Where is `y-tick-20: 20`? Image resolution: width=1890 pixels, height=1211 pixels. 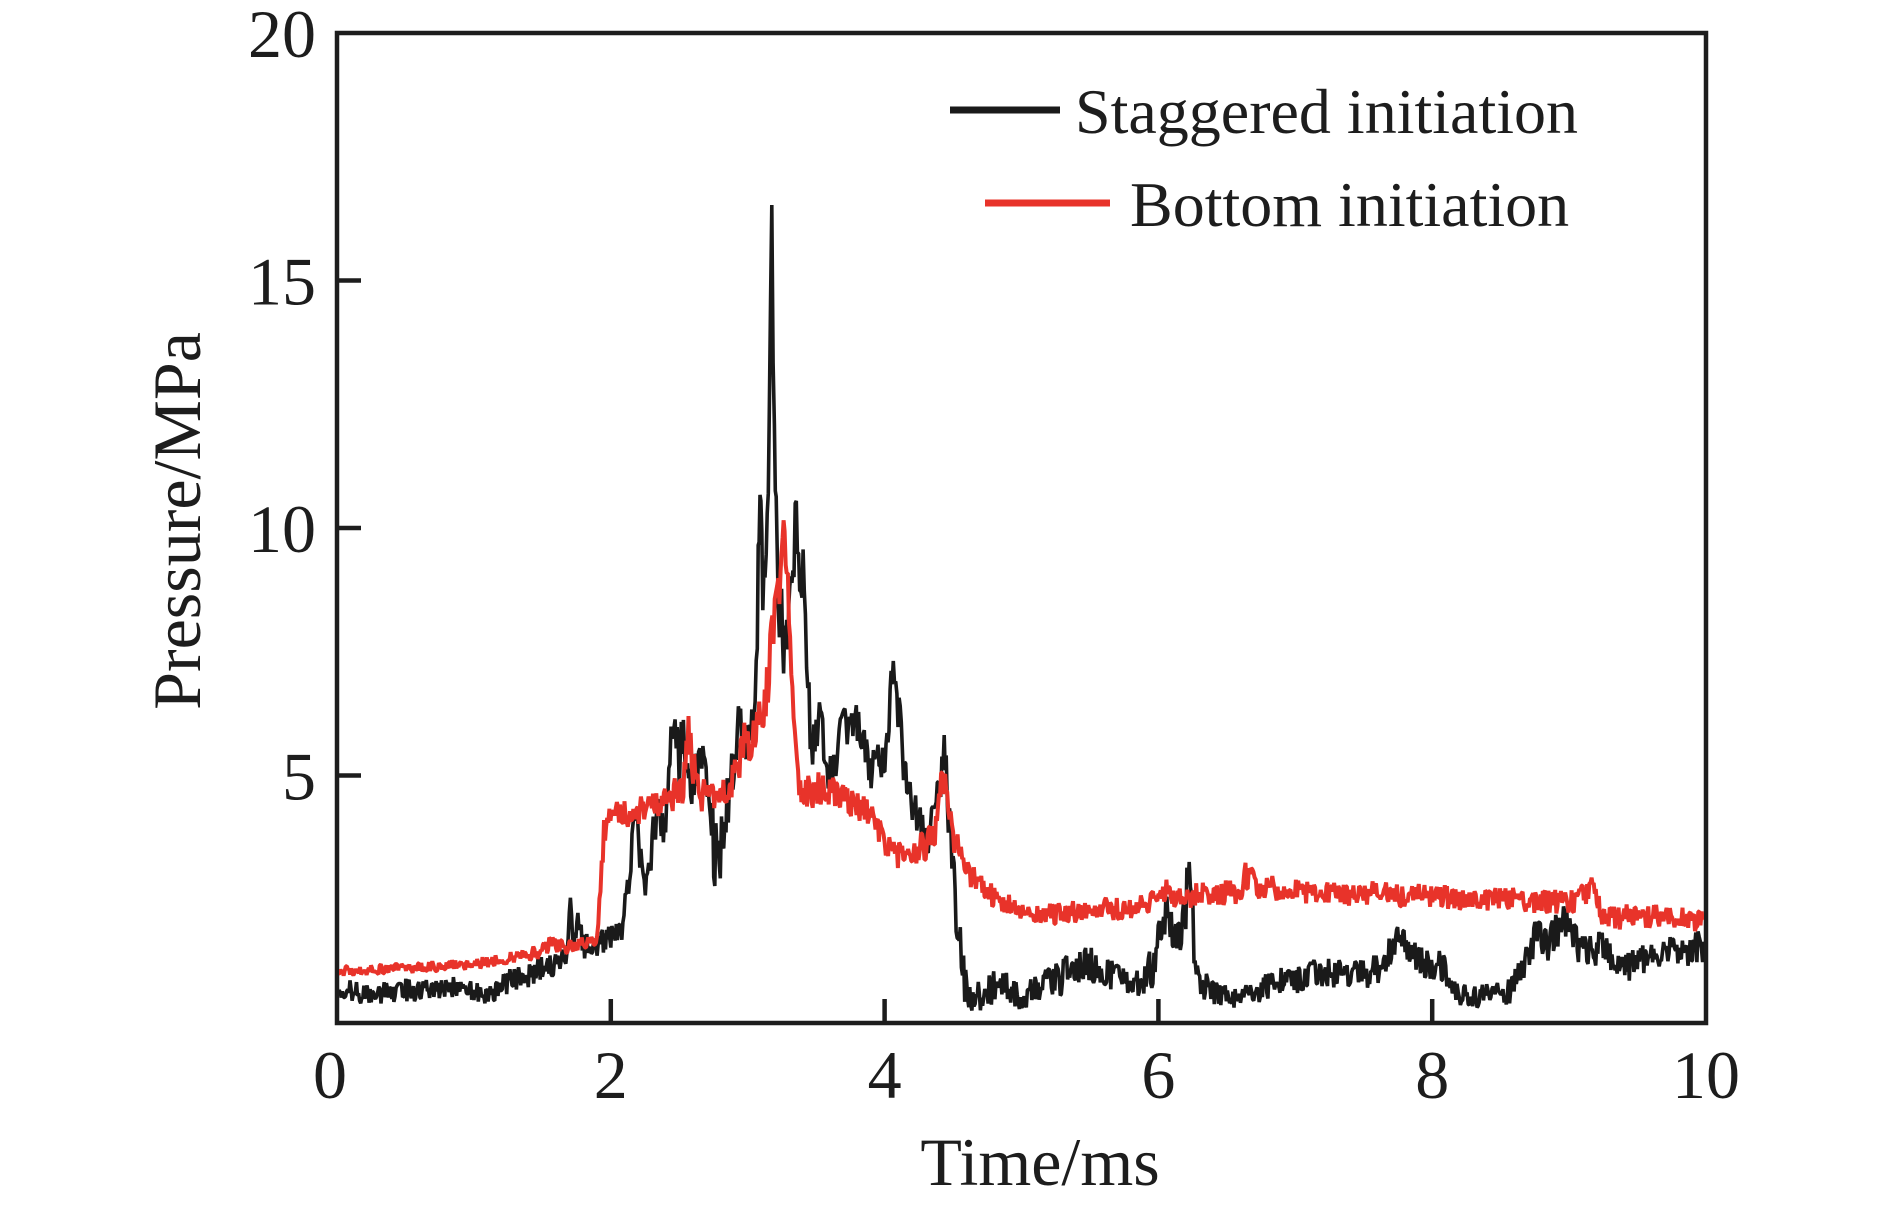
y-tick-20: 20 is located at coordinates (282, 36).